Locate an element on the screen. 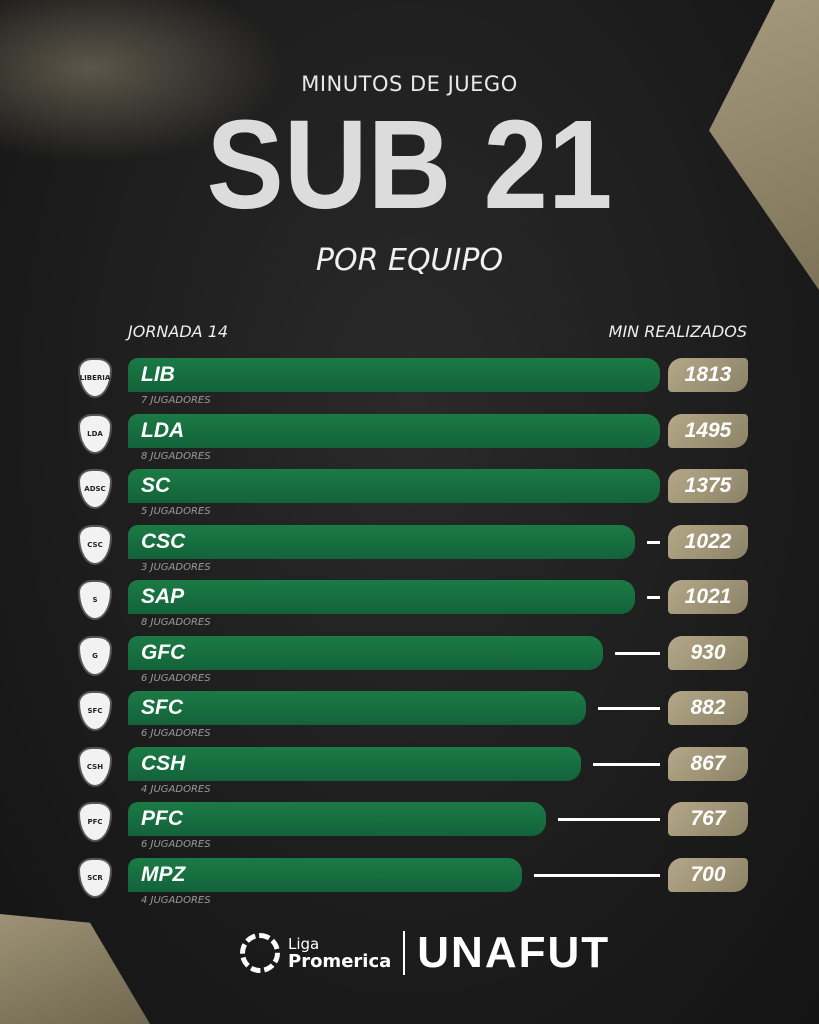 The height and width of the screenshot is (1024, 819). bar-row-sfc: SFC SFC 6 JUGADORES 882 is located at coordinates (409, 718).